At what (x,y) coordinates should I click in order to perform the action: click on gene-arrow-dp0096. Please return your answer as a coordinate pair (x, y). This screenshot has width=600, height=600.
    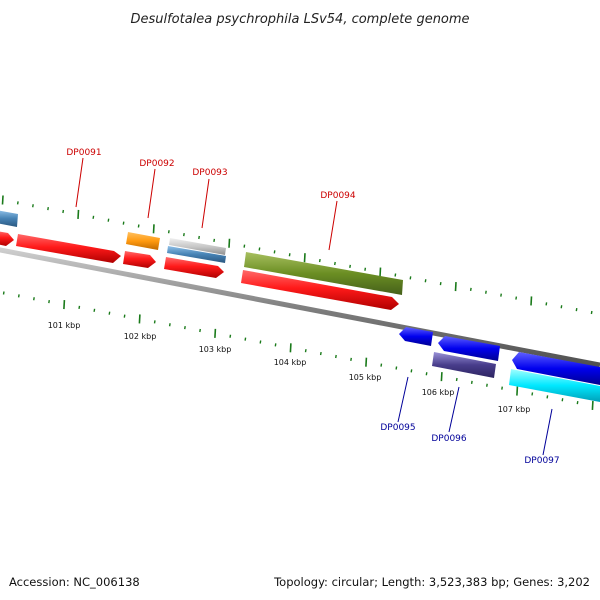
    Looking at the image, I should click on (464, 365).